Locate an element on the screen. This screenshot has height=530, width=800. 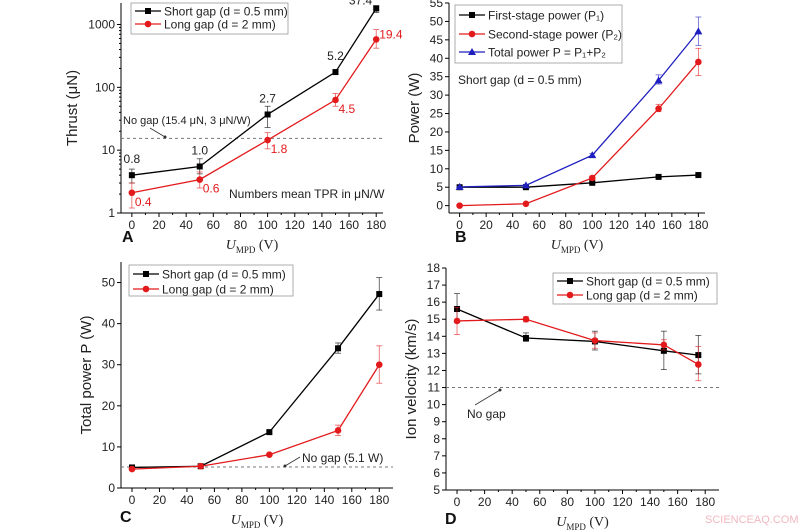
data-label: 0.6 is located at coordinates (211, 189).